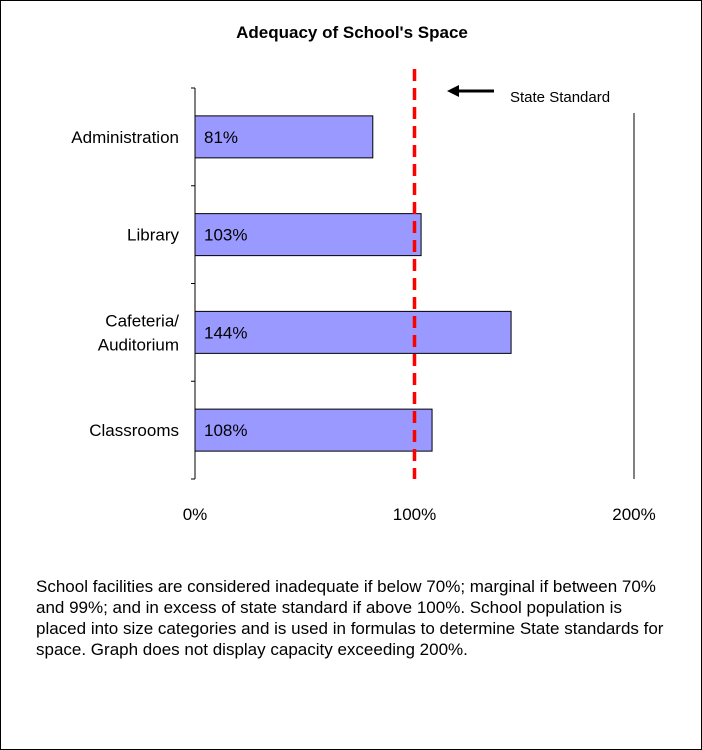 The image size is (702, 750). I want to click on chart-title: Adequacy of School's Space, so click(352, 32).